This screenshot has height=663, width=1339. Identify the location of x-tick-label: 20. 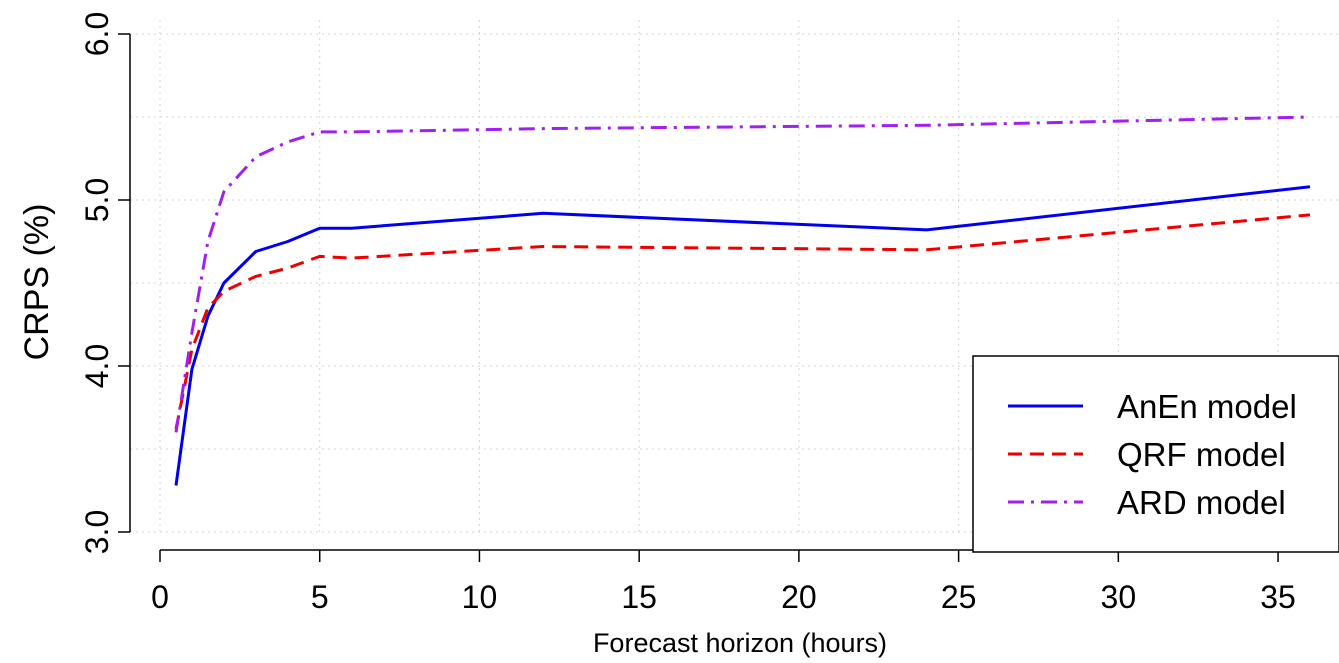
(799, 597).